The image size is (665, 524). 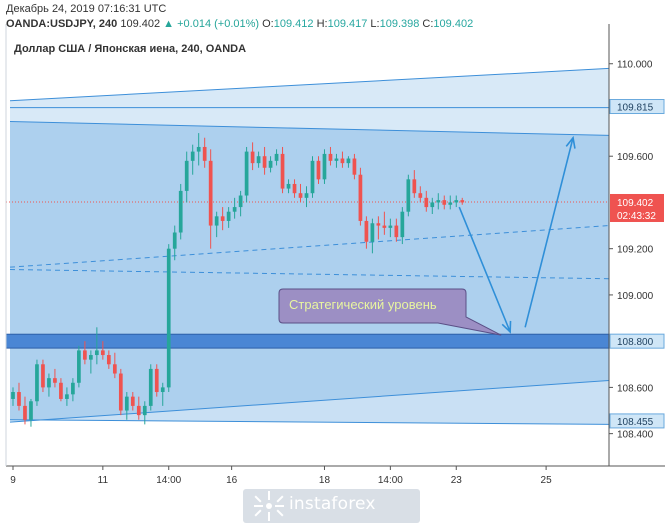 I want to click on level-price-tag: 108.455, so click(x=637, y=421).